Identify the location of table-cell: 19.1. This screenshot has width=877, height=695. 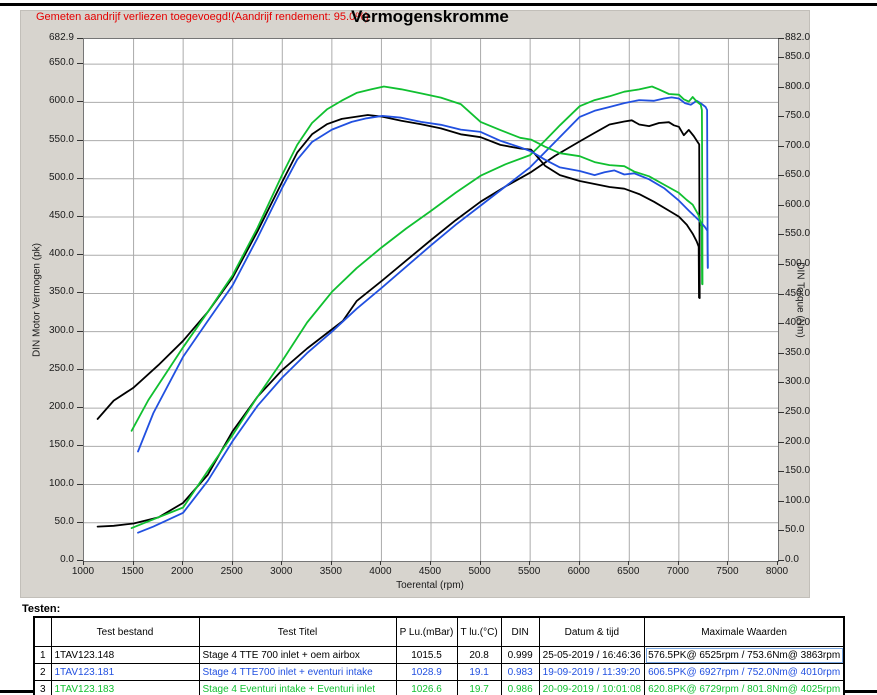
(479, 672).